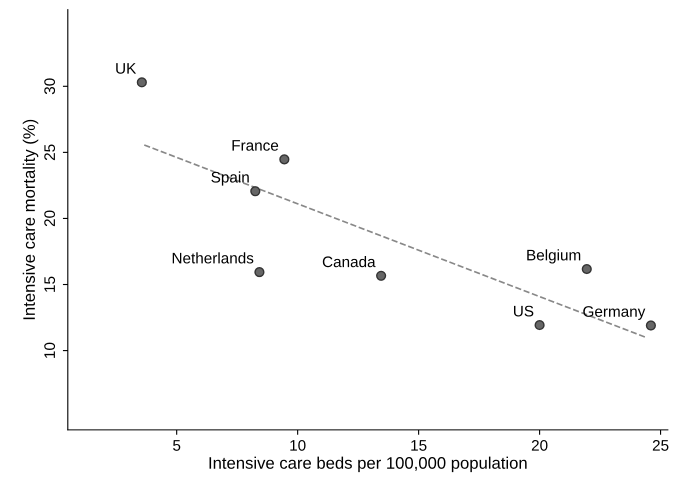 Image resolution: width=678 pixels, height=483 pixels. What do you see at coordinates (50, 350) in the screenshot?
I see `y-tick-label: 10` at bounding box center [50, 350].